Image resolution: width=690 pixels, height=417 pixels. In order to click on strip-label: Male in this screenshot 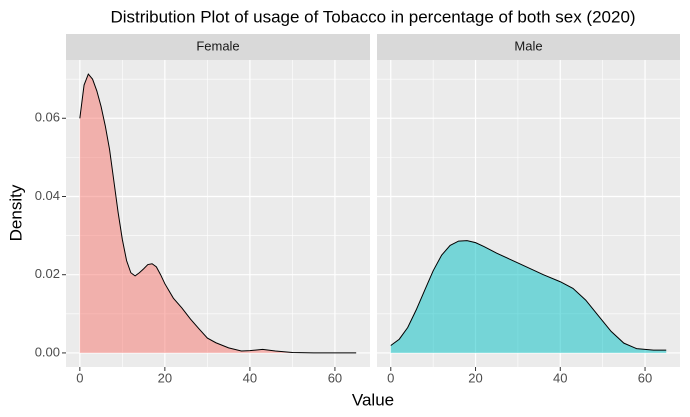, I will do `click(528, 45)`.